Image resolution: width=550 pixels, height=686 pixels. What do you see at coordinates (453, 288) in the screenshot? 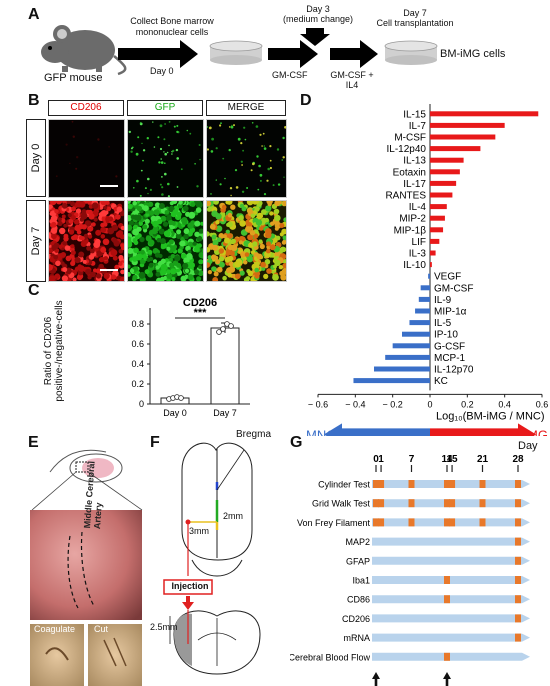
I see `chart-d-category-label: GM-CSF` at bounding box center [453, 288].